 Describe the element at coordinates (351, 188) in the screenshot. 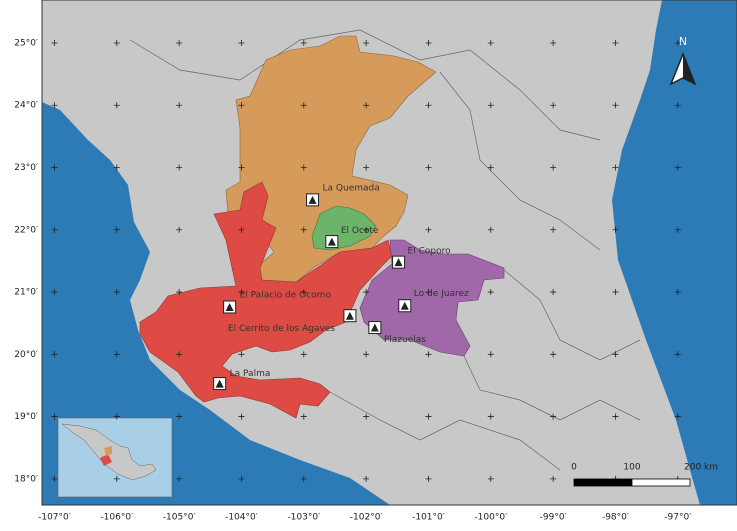

I see `site-label: La Quemada` at that location.